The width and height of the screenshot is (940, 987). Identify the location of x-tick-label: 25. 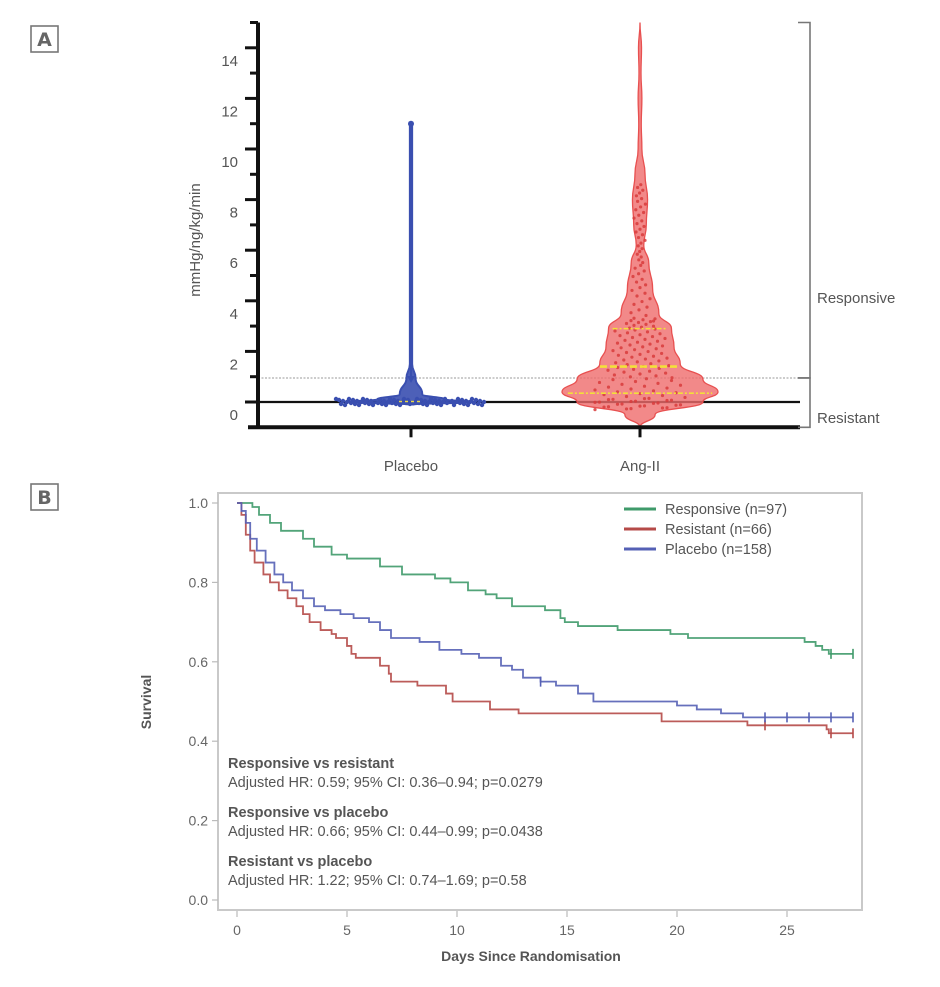
(787, 930).